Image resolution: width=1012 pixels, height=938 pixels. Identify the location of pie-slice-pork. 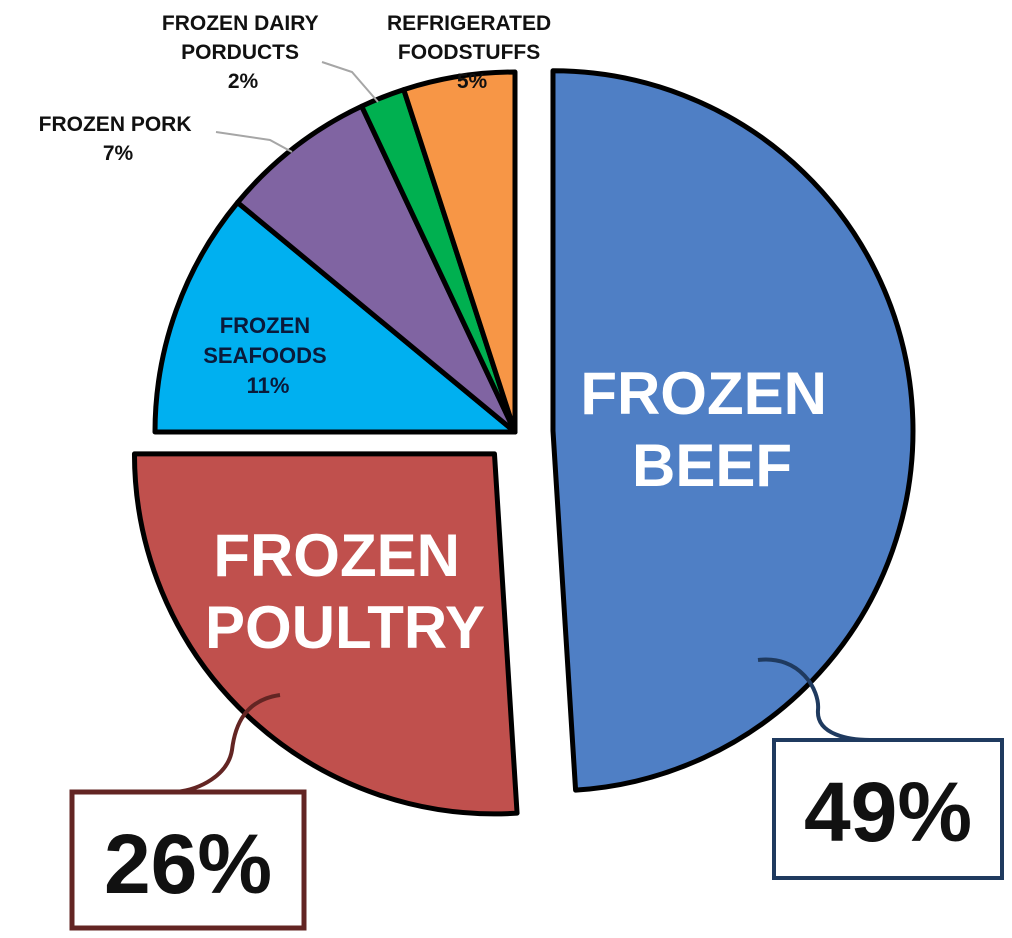
(376, 269).